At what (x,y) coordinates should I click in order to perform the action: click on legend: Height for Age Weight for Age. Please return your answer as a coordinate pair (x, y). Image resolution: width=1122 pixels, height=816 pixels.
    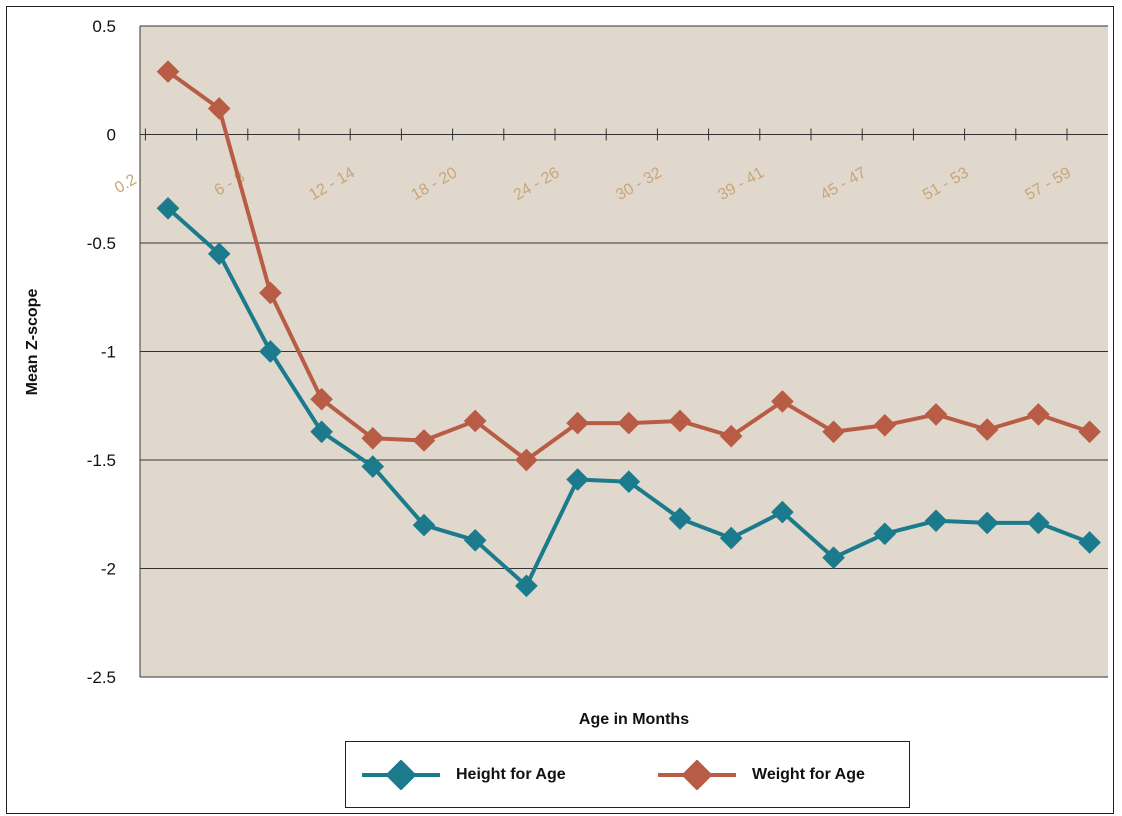
    Looking at the image, I should click on (627, 774).